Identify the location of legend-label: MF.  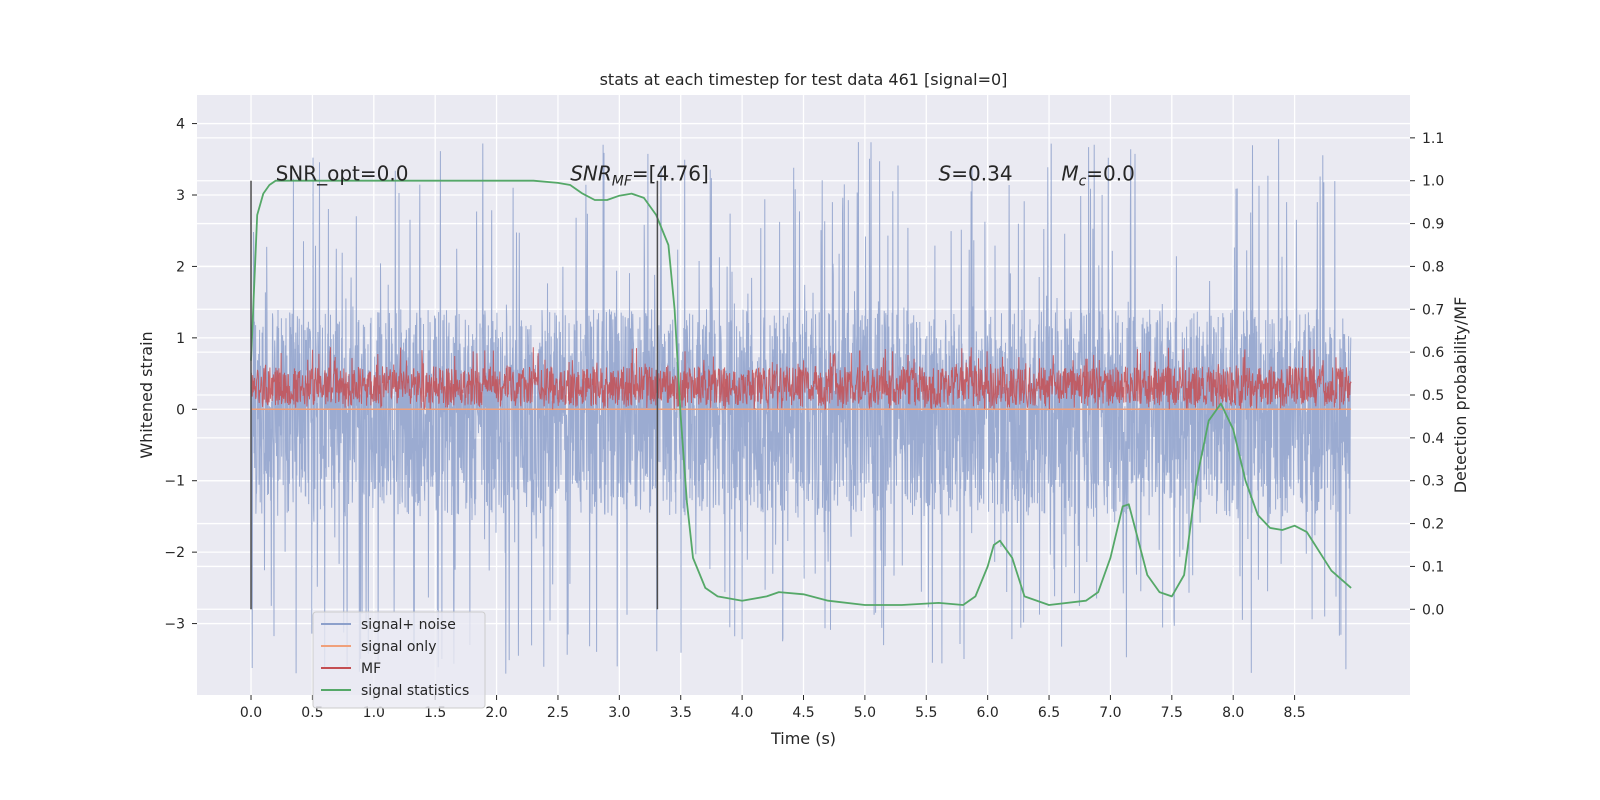
(371, 669).